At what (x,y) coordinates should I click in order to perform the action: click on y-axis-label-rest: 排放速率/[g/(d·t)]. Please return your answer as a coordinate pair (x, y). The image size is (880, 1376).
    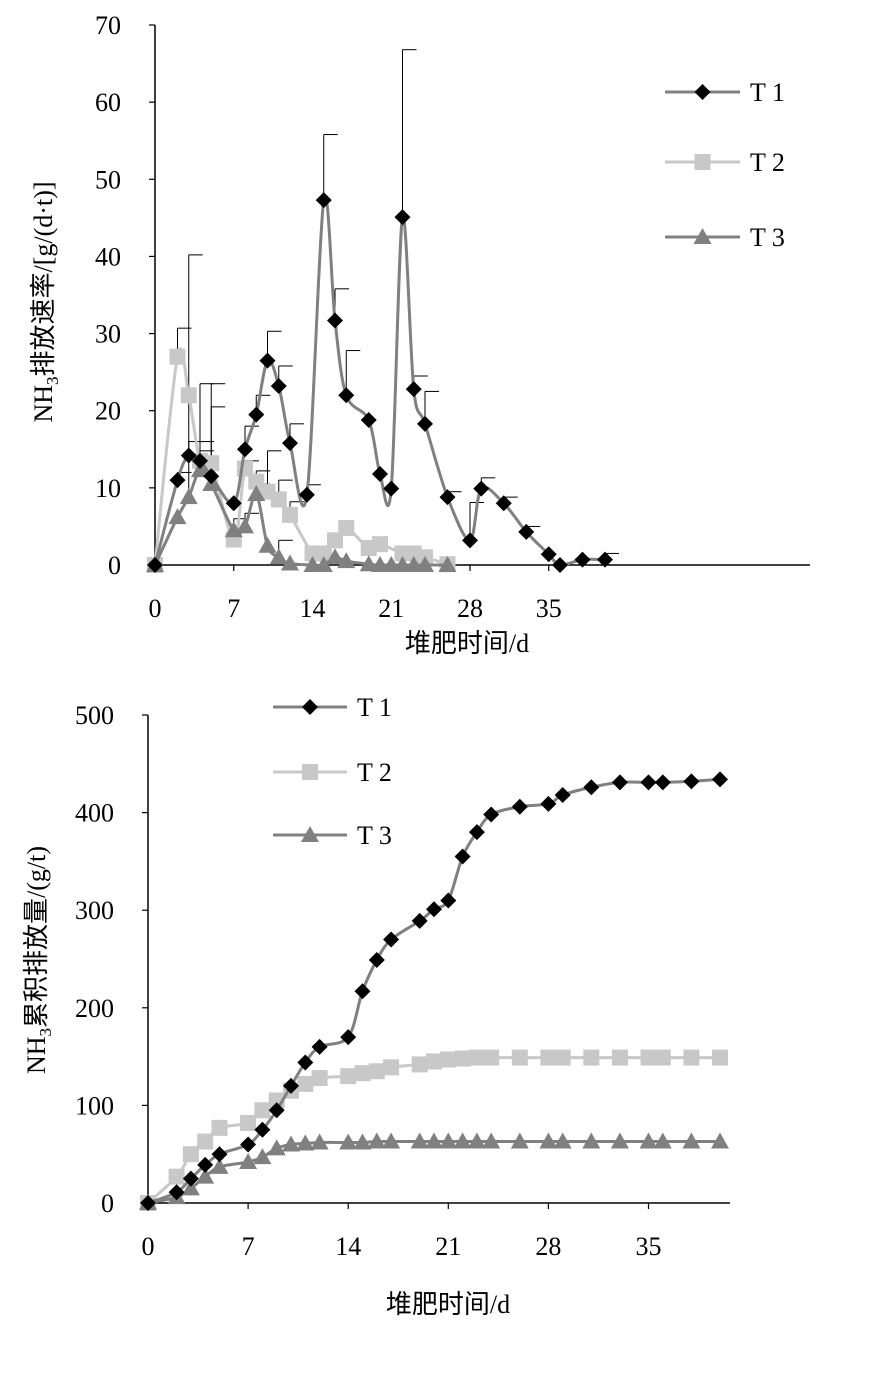
    Looking at the image, I should click on (43, 278).